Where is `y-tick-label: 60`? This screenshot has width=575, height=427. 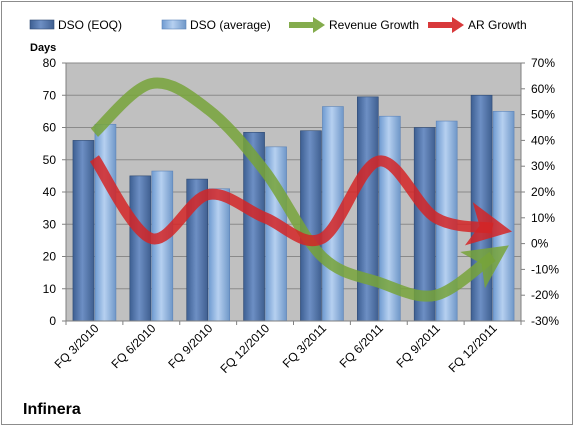 y-tick-label: 60 is located at coordinates (50, 128).